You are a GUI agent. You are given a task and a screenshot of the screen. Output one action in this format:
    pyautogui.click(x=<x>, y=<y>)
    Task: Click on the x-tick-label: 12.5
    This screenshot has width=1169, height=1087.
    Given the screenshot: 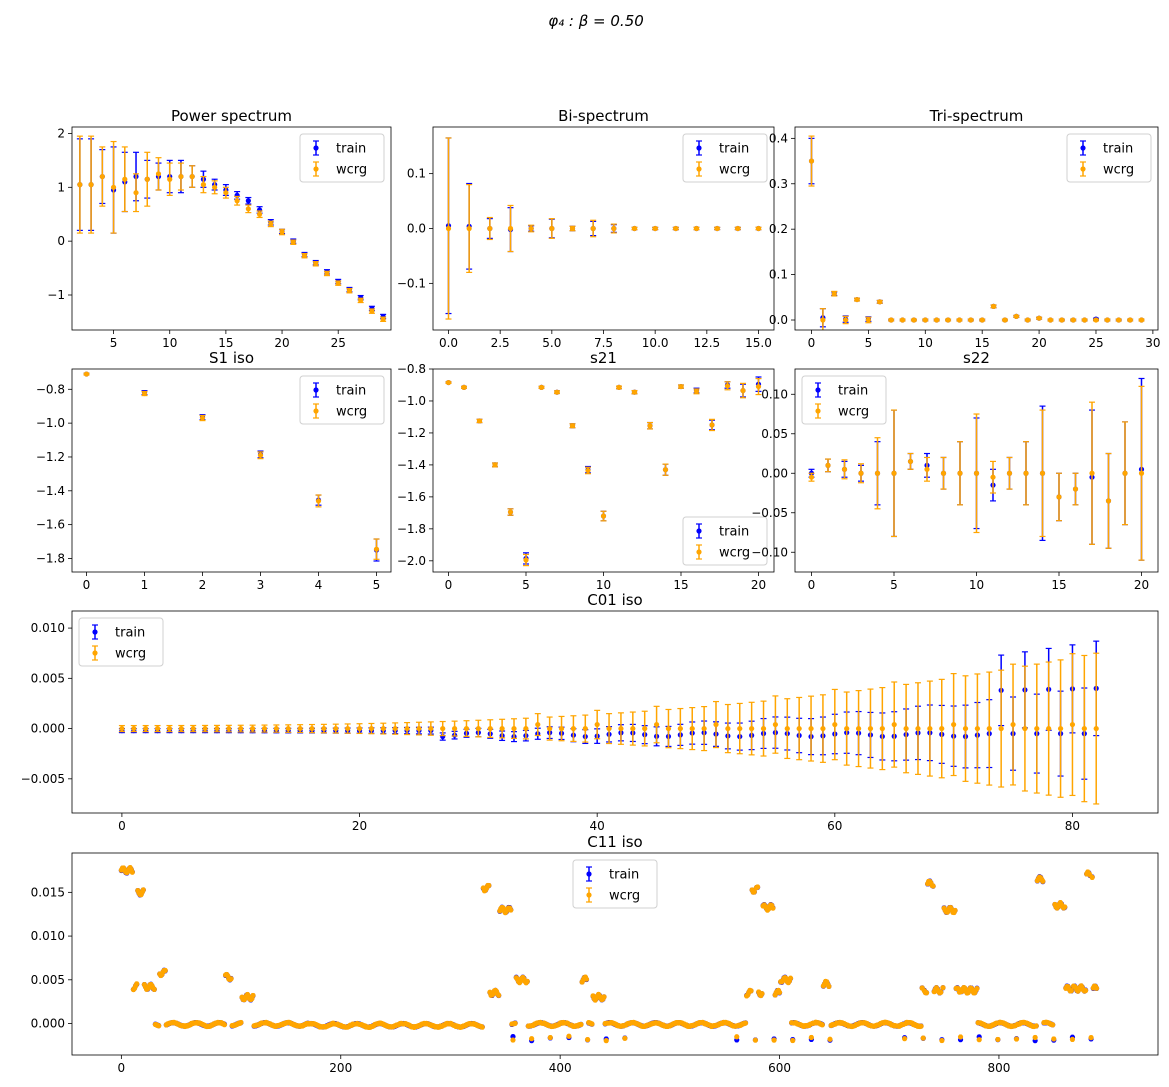 What is the action you would take?
    pyautogui.click(x=706, y=343)
    